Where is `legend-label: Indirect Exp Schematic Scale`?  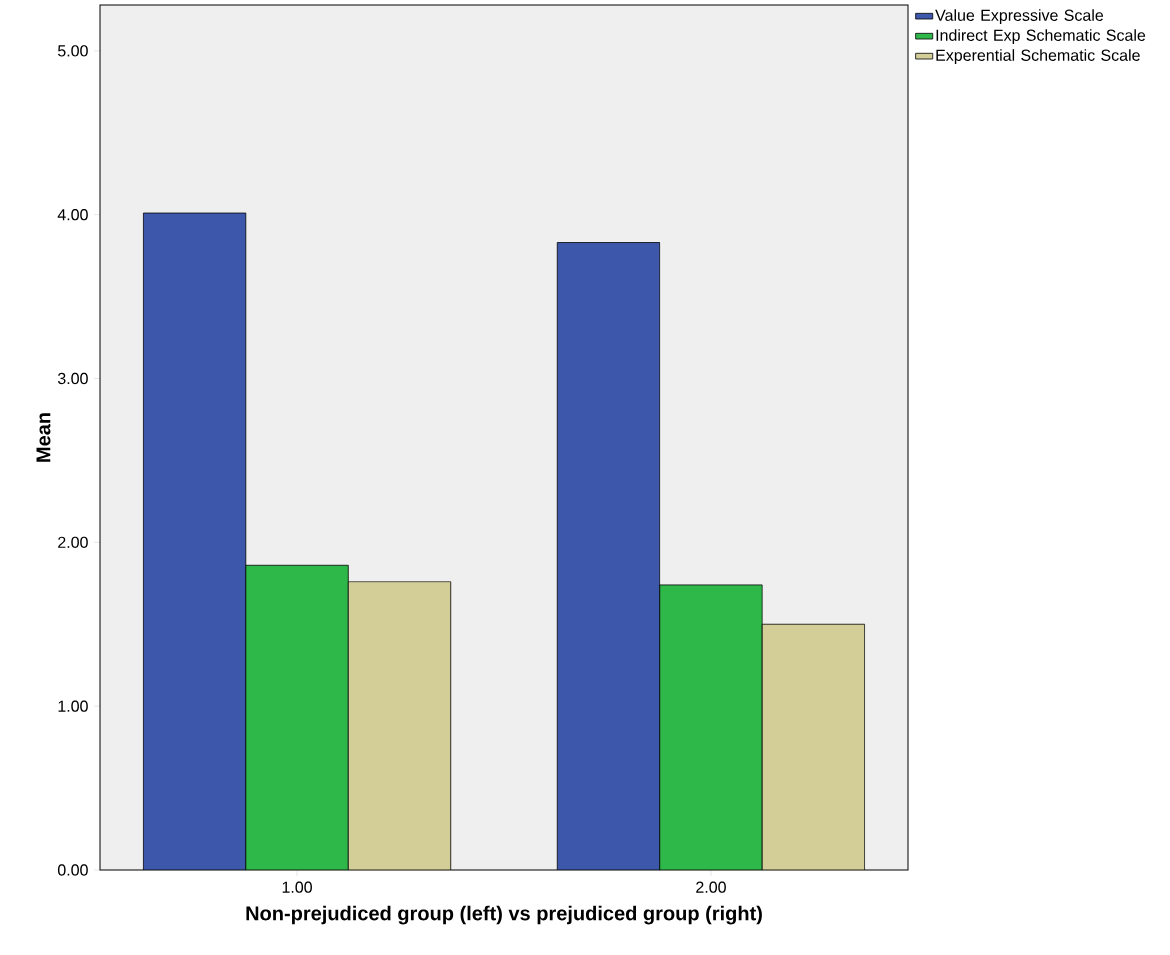
legend-label: Indirect Exp Schematic Scale is located at coordinates (1041, 37).